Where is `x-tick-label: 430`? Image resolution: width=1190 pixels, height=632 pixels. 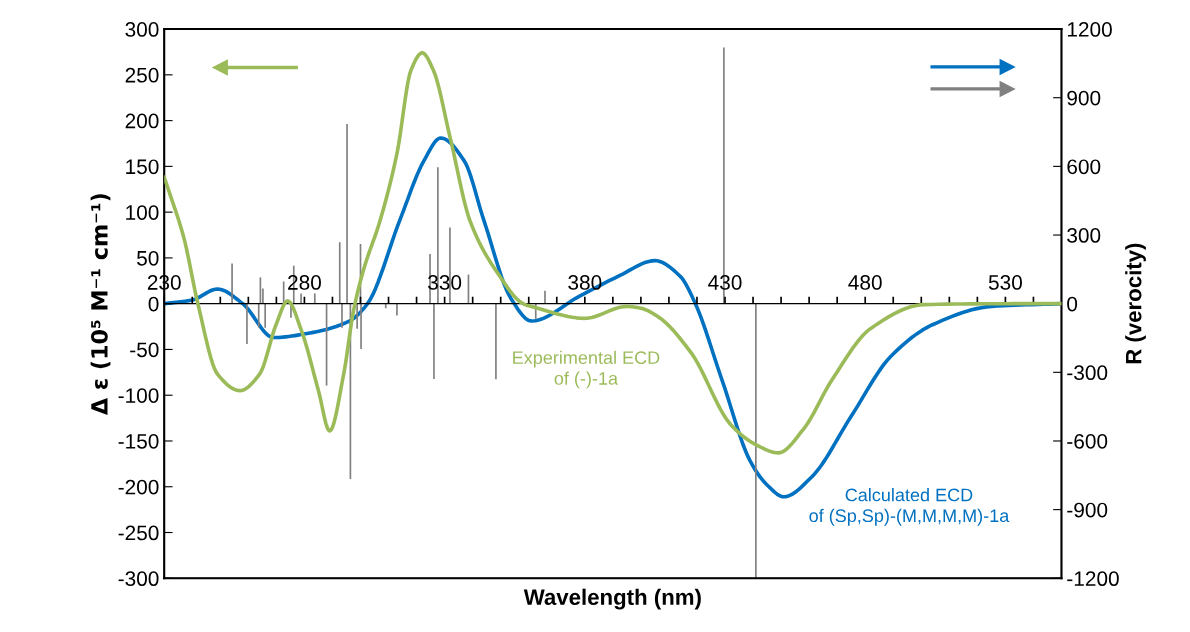
x-tick-label: 430 is located at coordinates (725, 282).